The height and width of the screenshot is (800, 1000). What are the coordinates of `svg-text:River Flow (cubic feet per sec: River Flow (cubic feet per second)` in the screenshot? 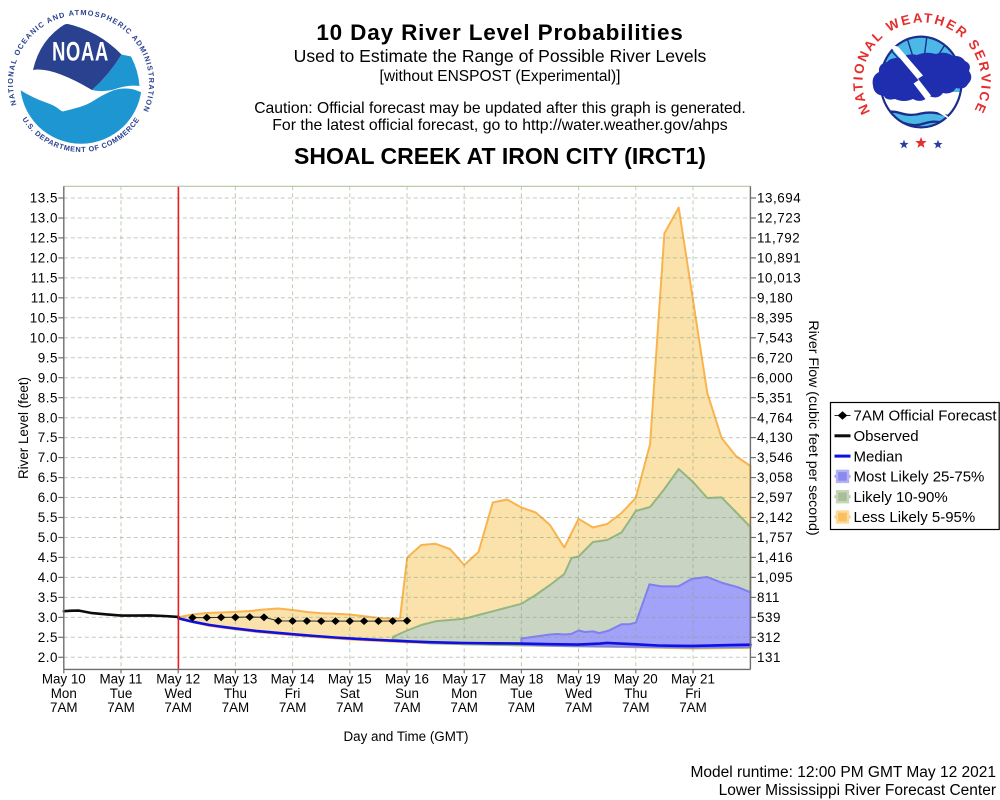 It's located at (813, 427).